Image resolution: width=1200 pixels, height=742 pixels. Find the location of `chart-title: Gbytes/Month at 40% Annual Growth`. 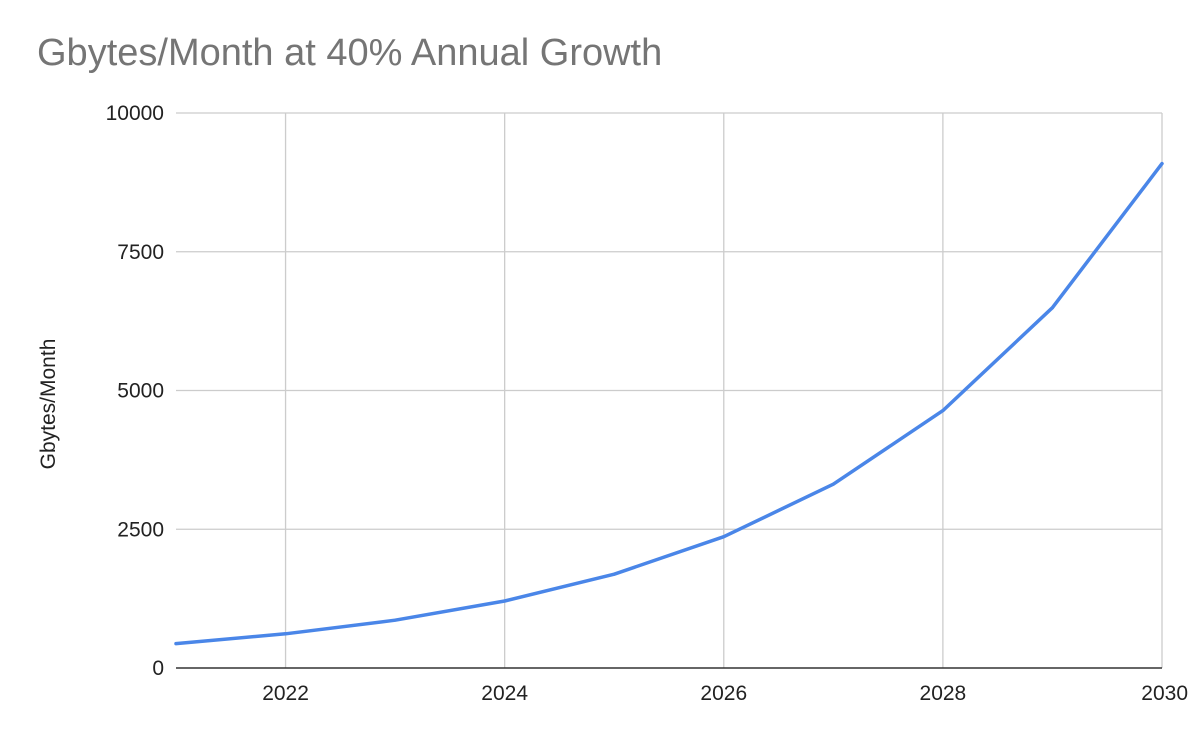

chart-title: Gbytes/Month at 40% Annual Growth is located at coordinates (350, 53).